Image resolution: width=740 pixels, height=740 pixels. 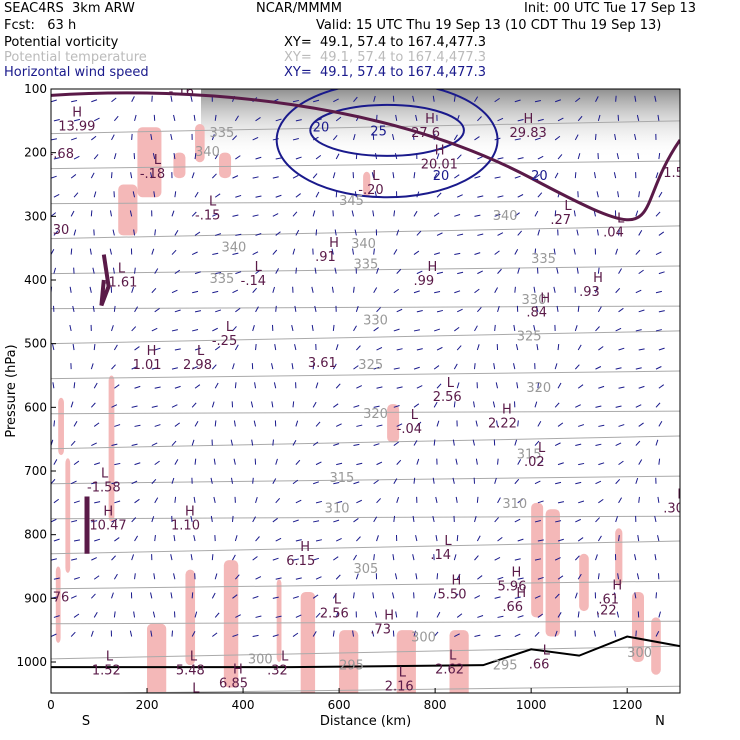 What do you see at coordinates (560, 728) in the screenshot?
I see `pv-value-label: .48` at bounding box center [560, 728].